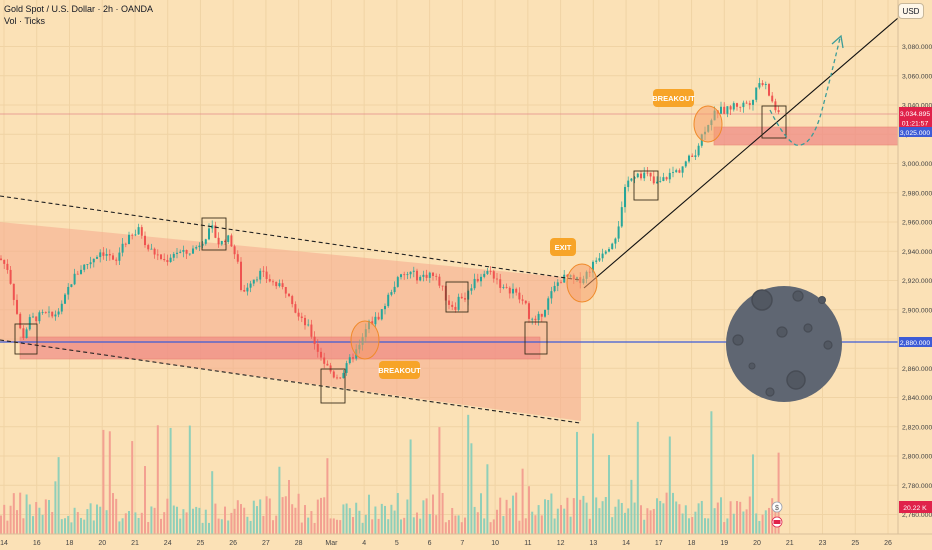 This screenshot has height=550, width=932. I want to click on highlight-box, so click(536, 338).